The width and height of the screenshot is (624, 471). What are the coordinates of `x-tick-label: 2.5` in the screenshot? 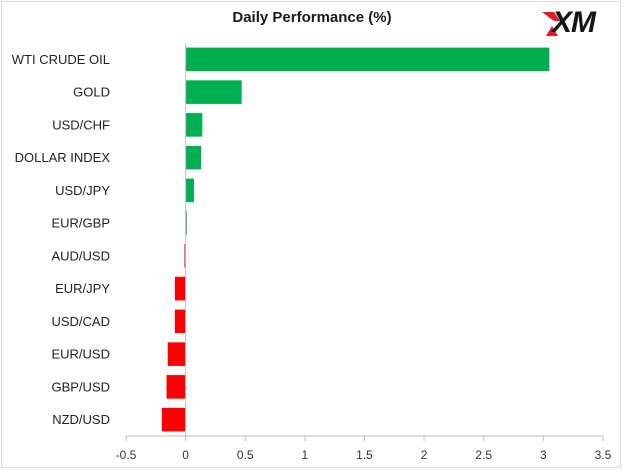 It's located at (483, 455).